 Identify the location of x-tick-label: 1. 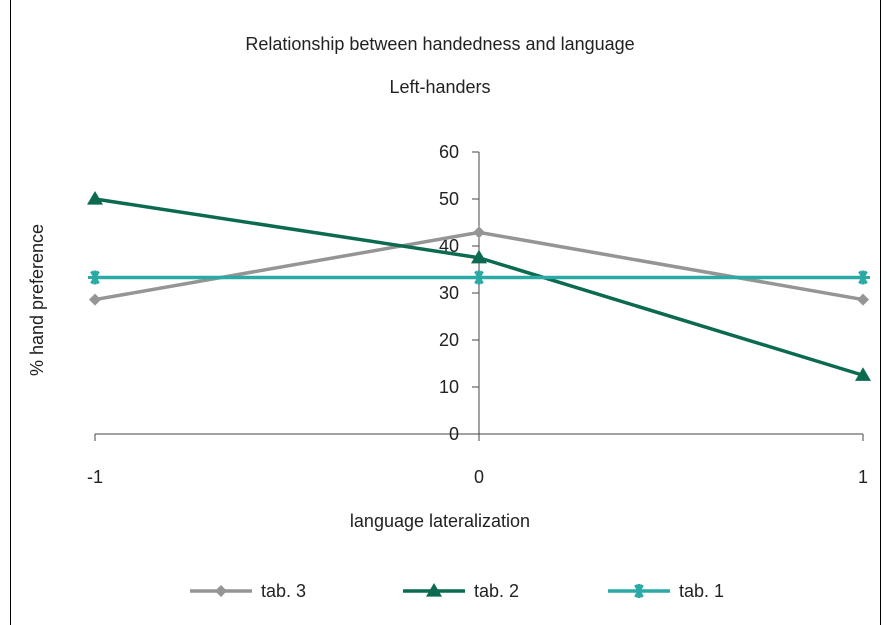
(863, 477).